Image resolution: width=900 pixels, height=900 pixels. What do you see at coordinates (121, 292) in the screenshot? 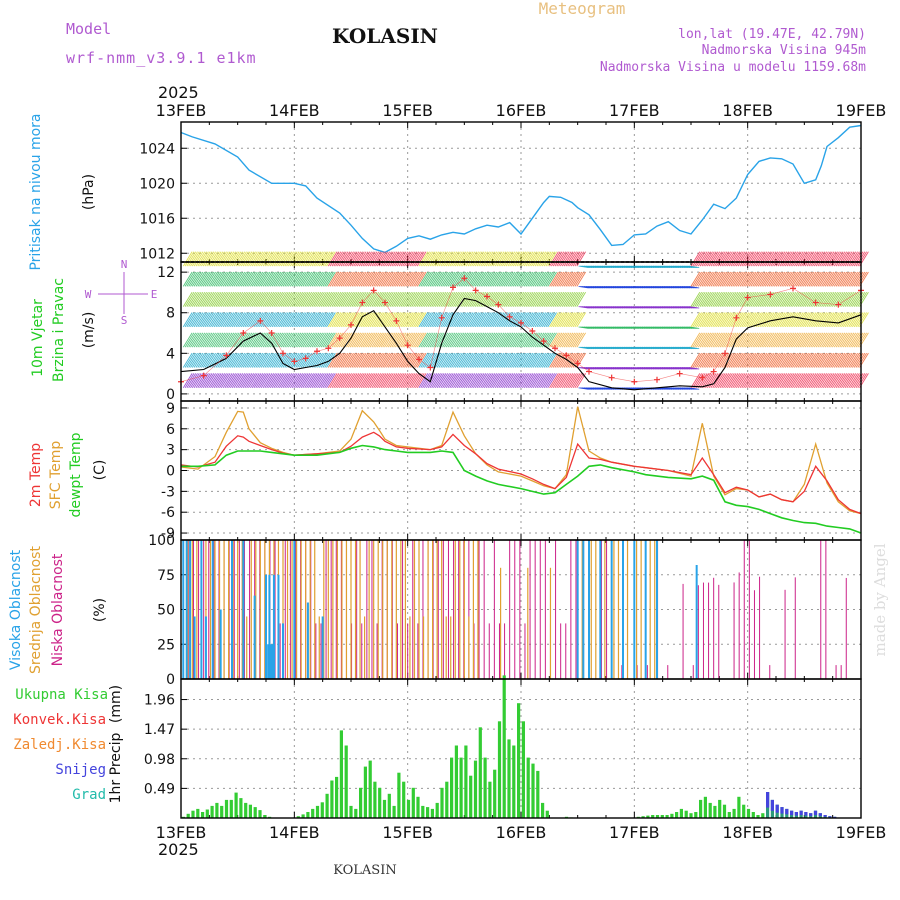
I see `wind-direction-legend: N S W E` at bounding box center [121, 292].